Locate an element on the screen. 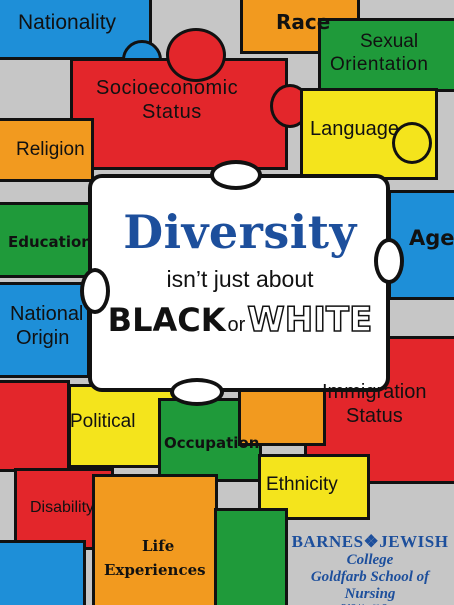  label-life-experiences-line1: Life is located at coordinates (158, 546).